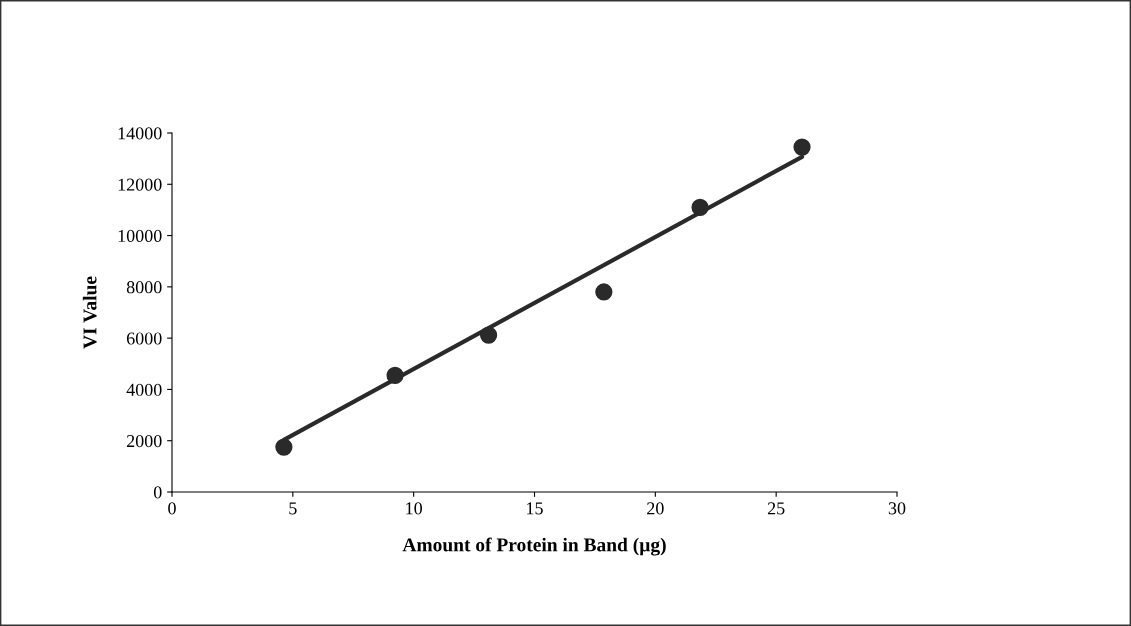 Image resolution: width=1131 pixels, height=626 pixels. What do you see at coordinates (157, 492) in the screenshot?
I see `y-tick-label: 0` at bounding box center [157, 492].